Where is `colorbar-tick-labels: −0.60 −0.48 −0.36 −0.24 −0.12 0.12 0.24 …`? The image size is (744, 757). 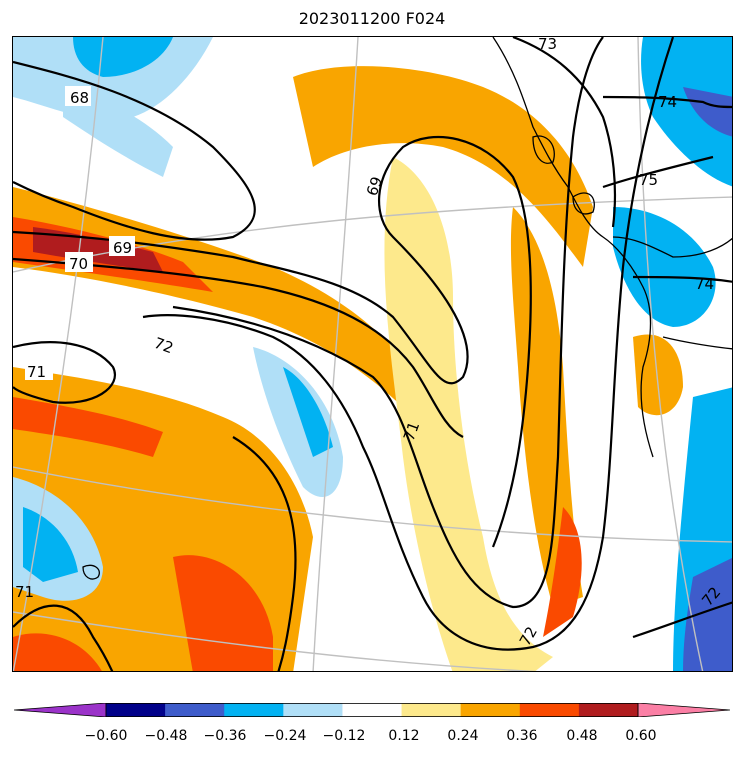
colorbar-tick-labels: −0.60 −0.48 −0.36 −0.24 −0.12 0.12 0.24 … is located at coordinates (372, 738).